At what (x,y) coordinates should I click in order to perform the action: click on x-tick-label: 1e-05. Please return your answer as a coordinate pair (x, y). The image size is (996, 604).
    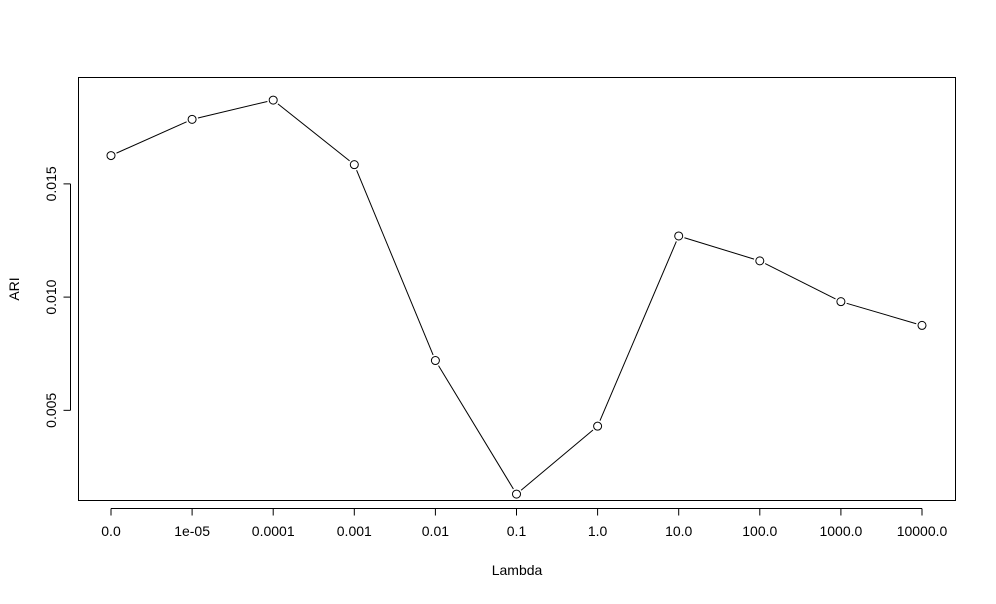
    Looking at the image, I should click on (192, 531).